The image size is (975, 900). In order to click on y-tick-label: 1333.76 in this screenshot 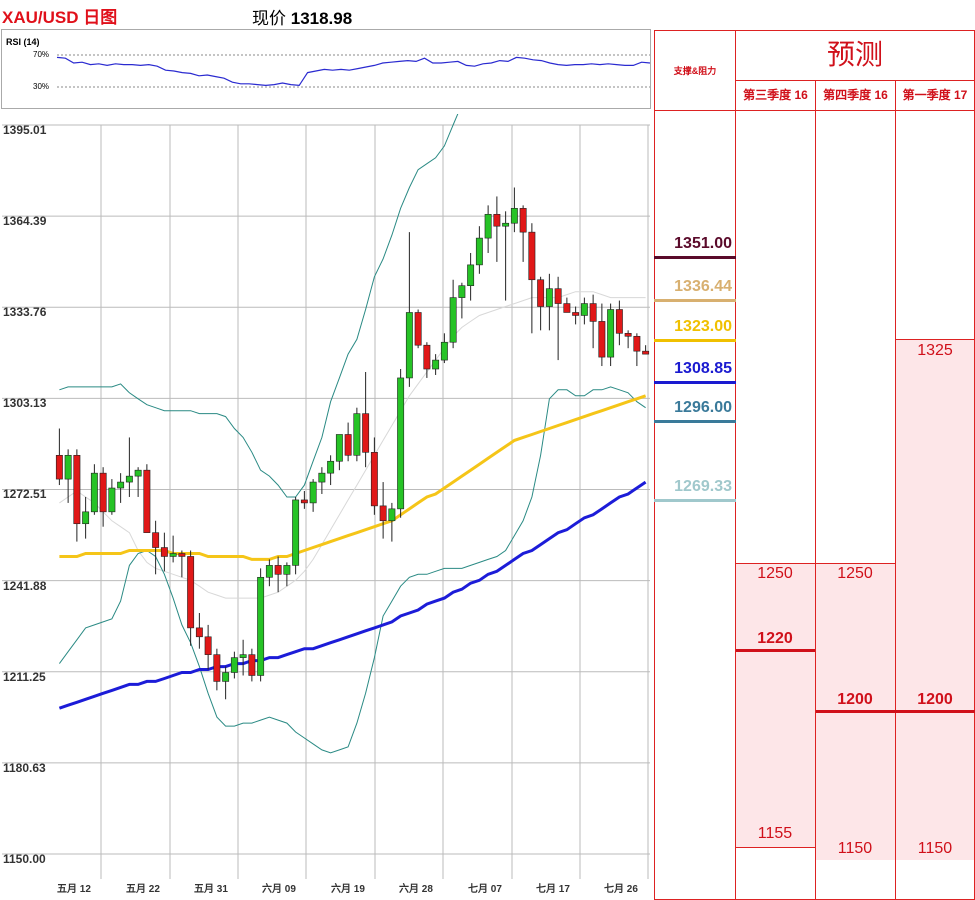, I will do `click(25, 312)`.